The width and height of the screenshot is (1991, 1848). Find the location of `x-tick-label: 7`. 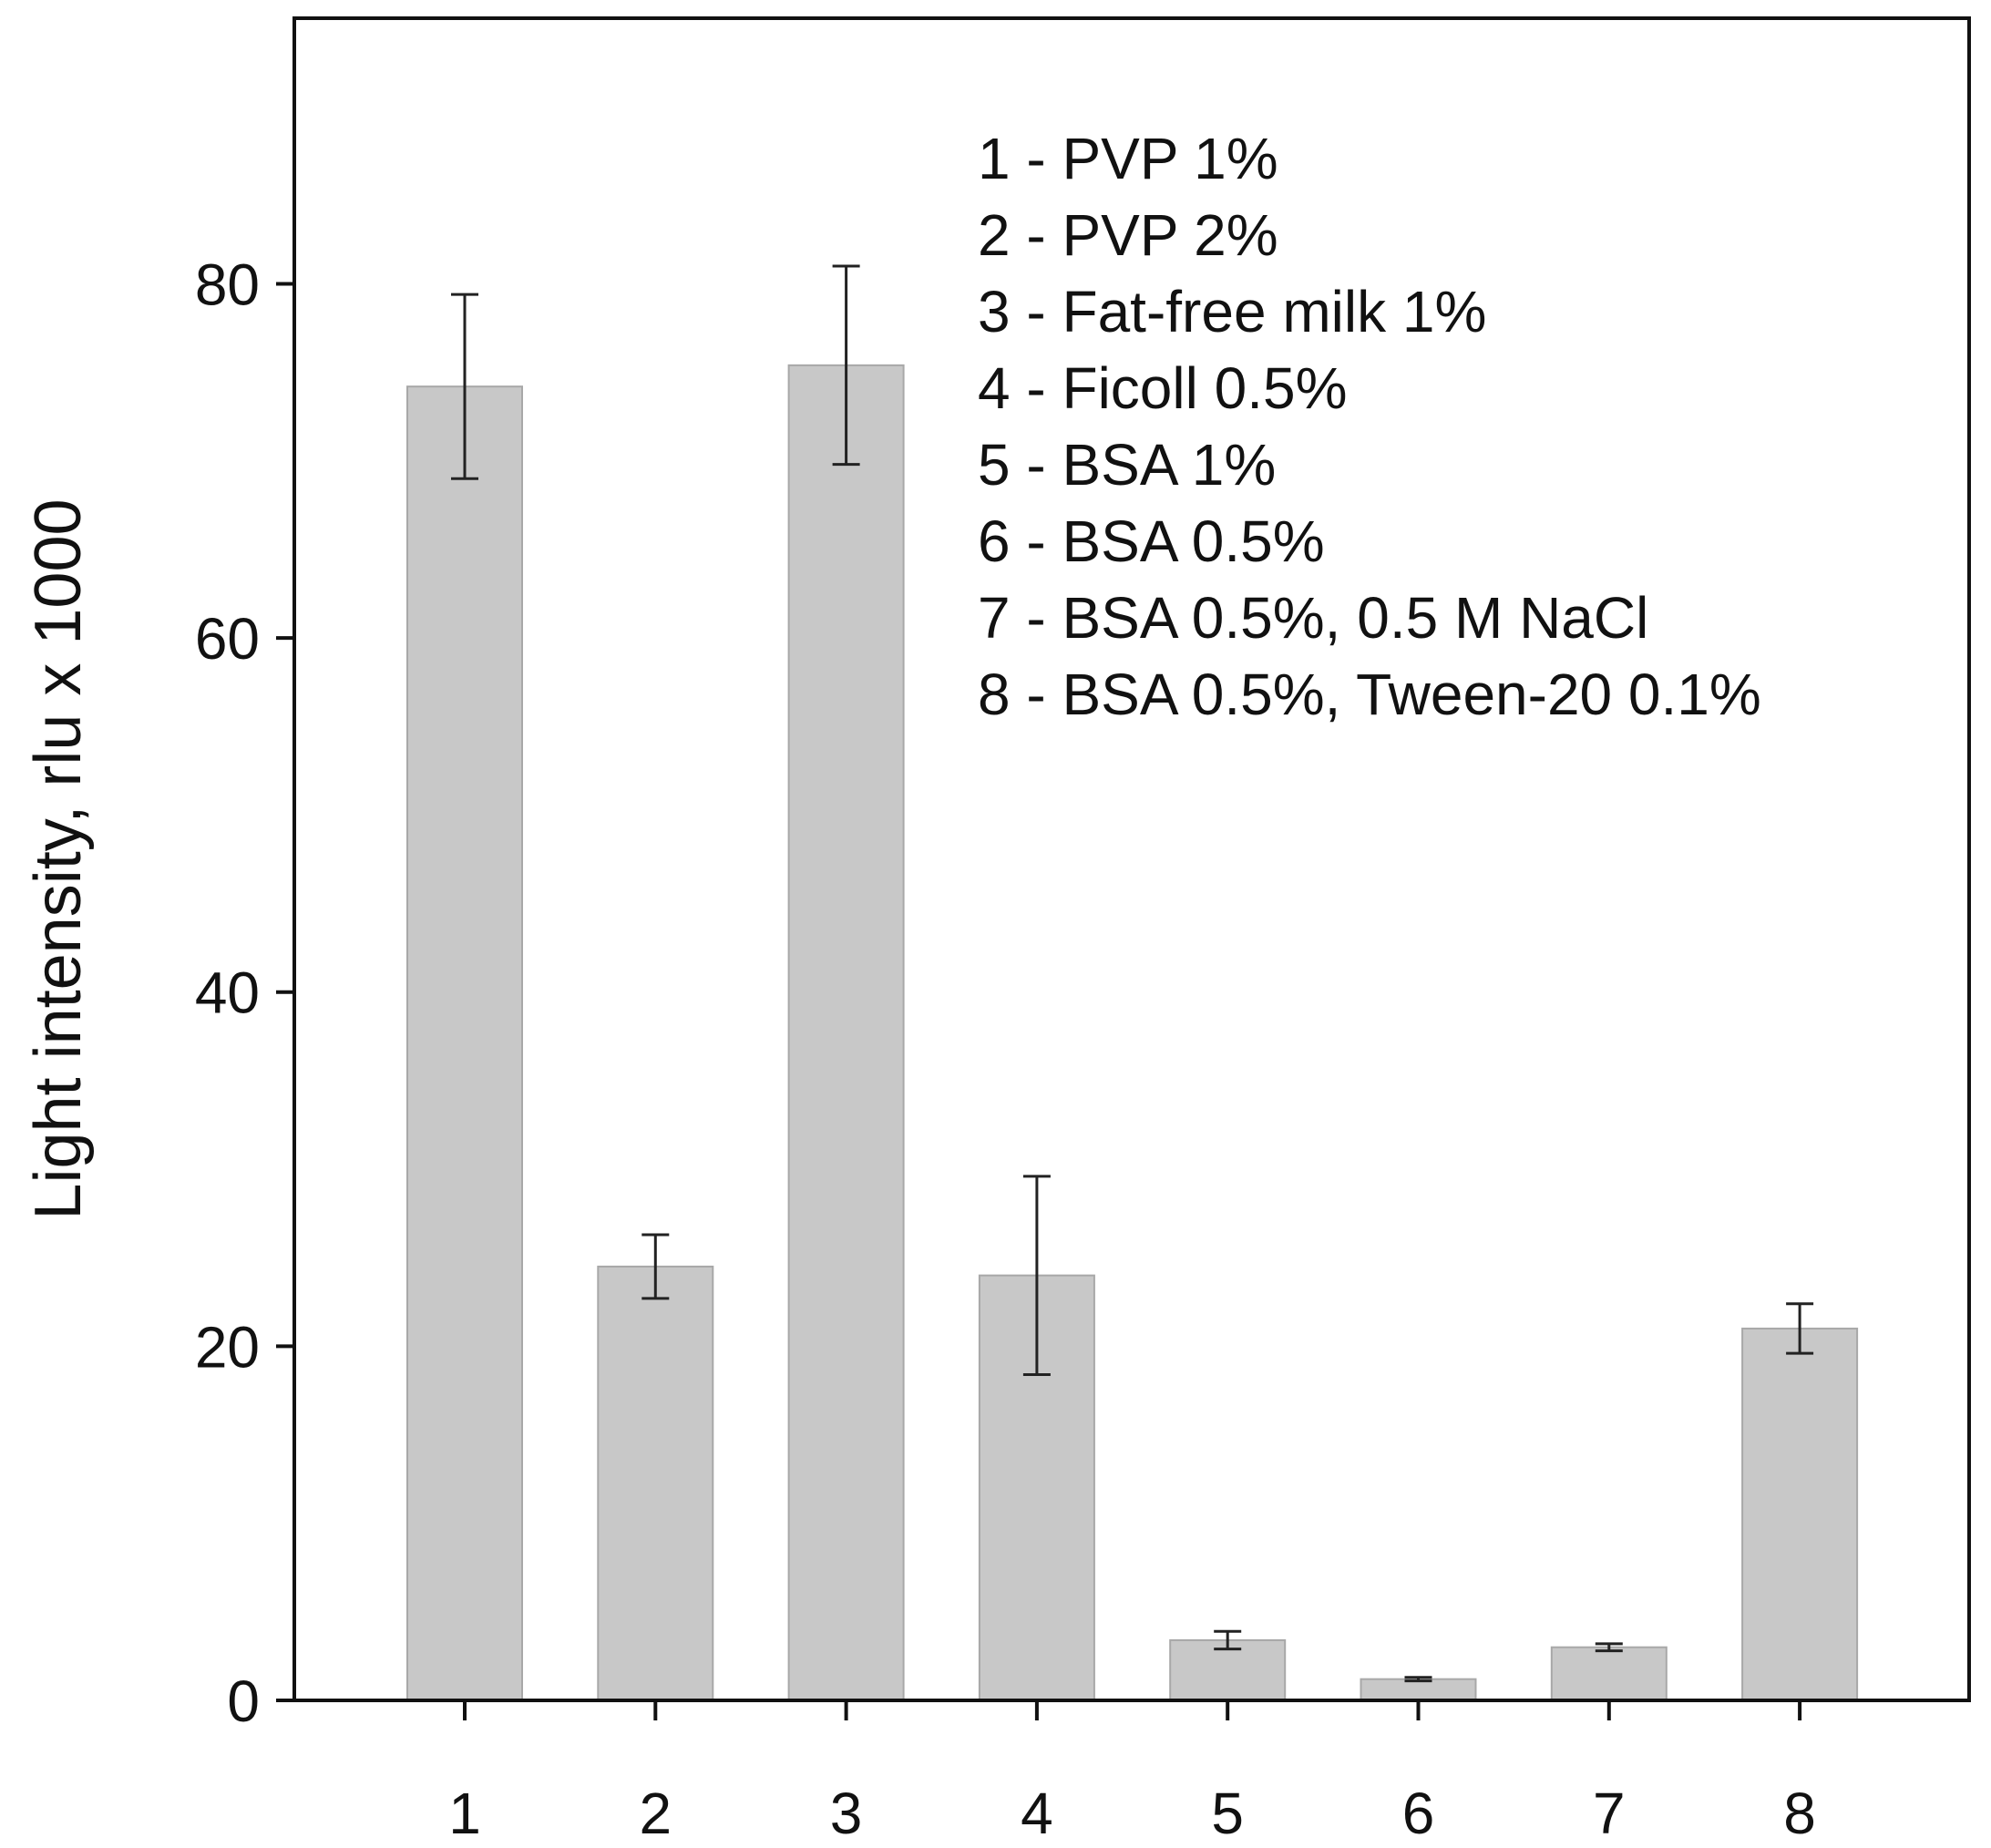

x-tick-label: 7 is located at coordinates (1610, 1813).